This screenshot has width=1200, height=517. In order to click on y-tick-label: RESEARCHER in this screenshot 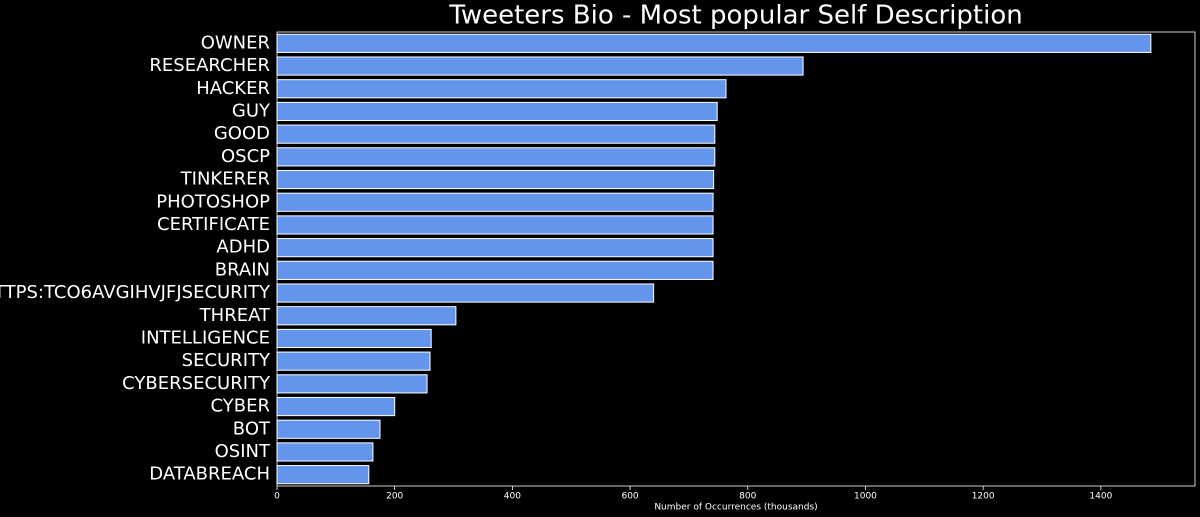, I will do `click(209, 65)`.